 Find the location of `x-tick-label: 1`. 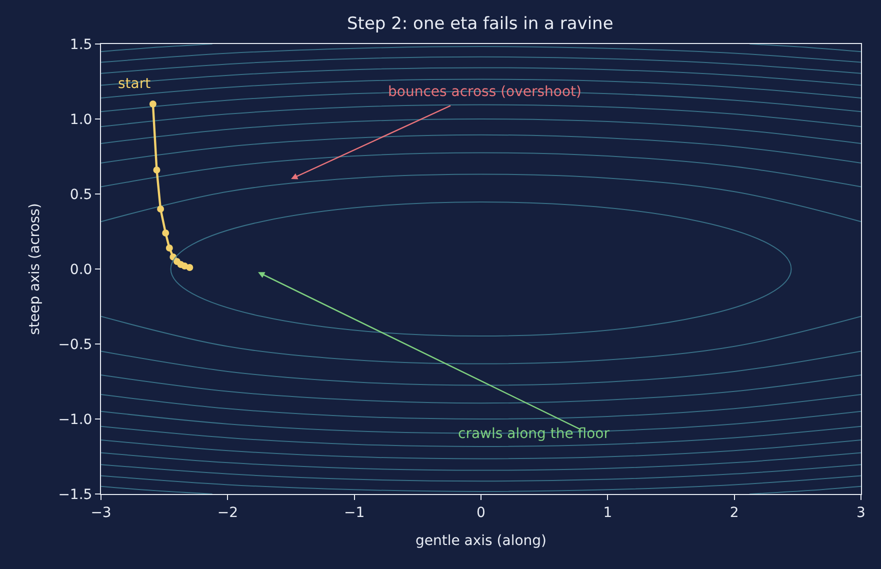

x-tick-label: 1 is located at coordinates (607, 512).